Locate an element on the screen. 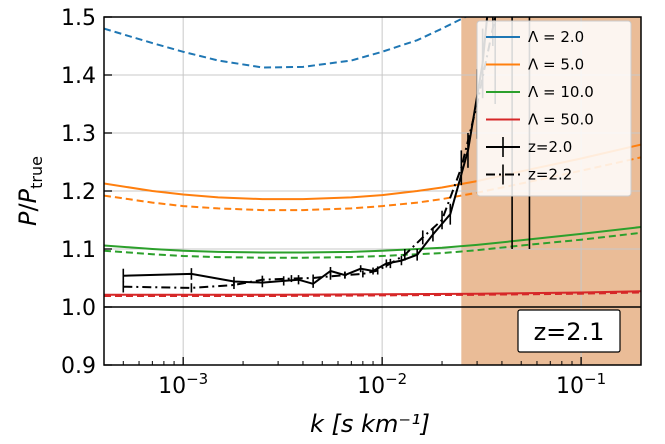 This screenshot has height=444, width=665. y-tick-label-0: 0.9 is located at coordinates (78, 366).